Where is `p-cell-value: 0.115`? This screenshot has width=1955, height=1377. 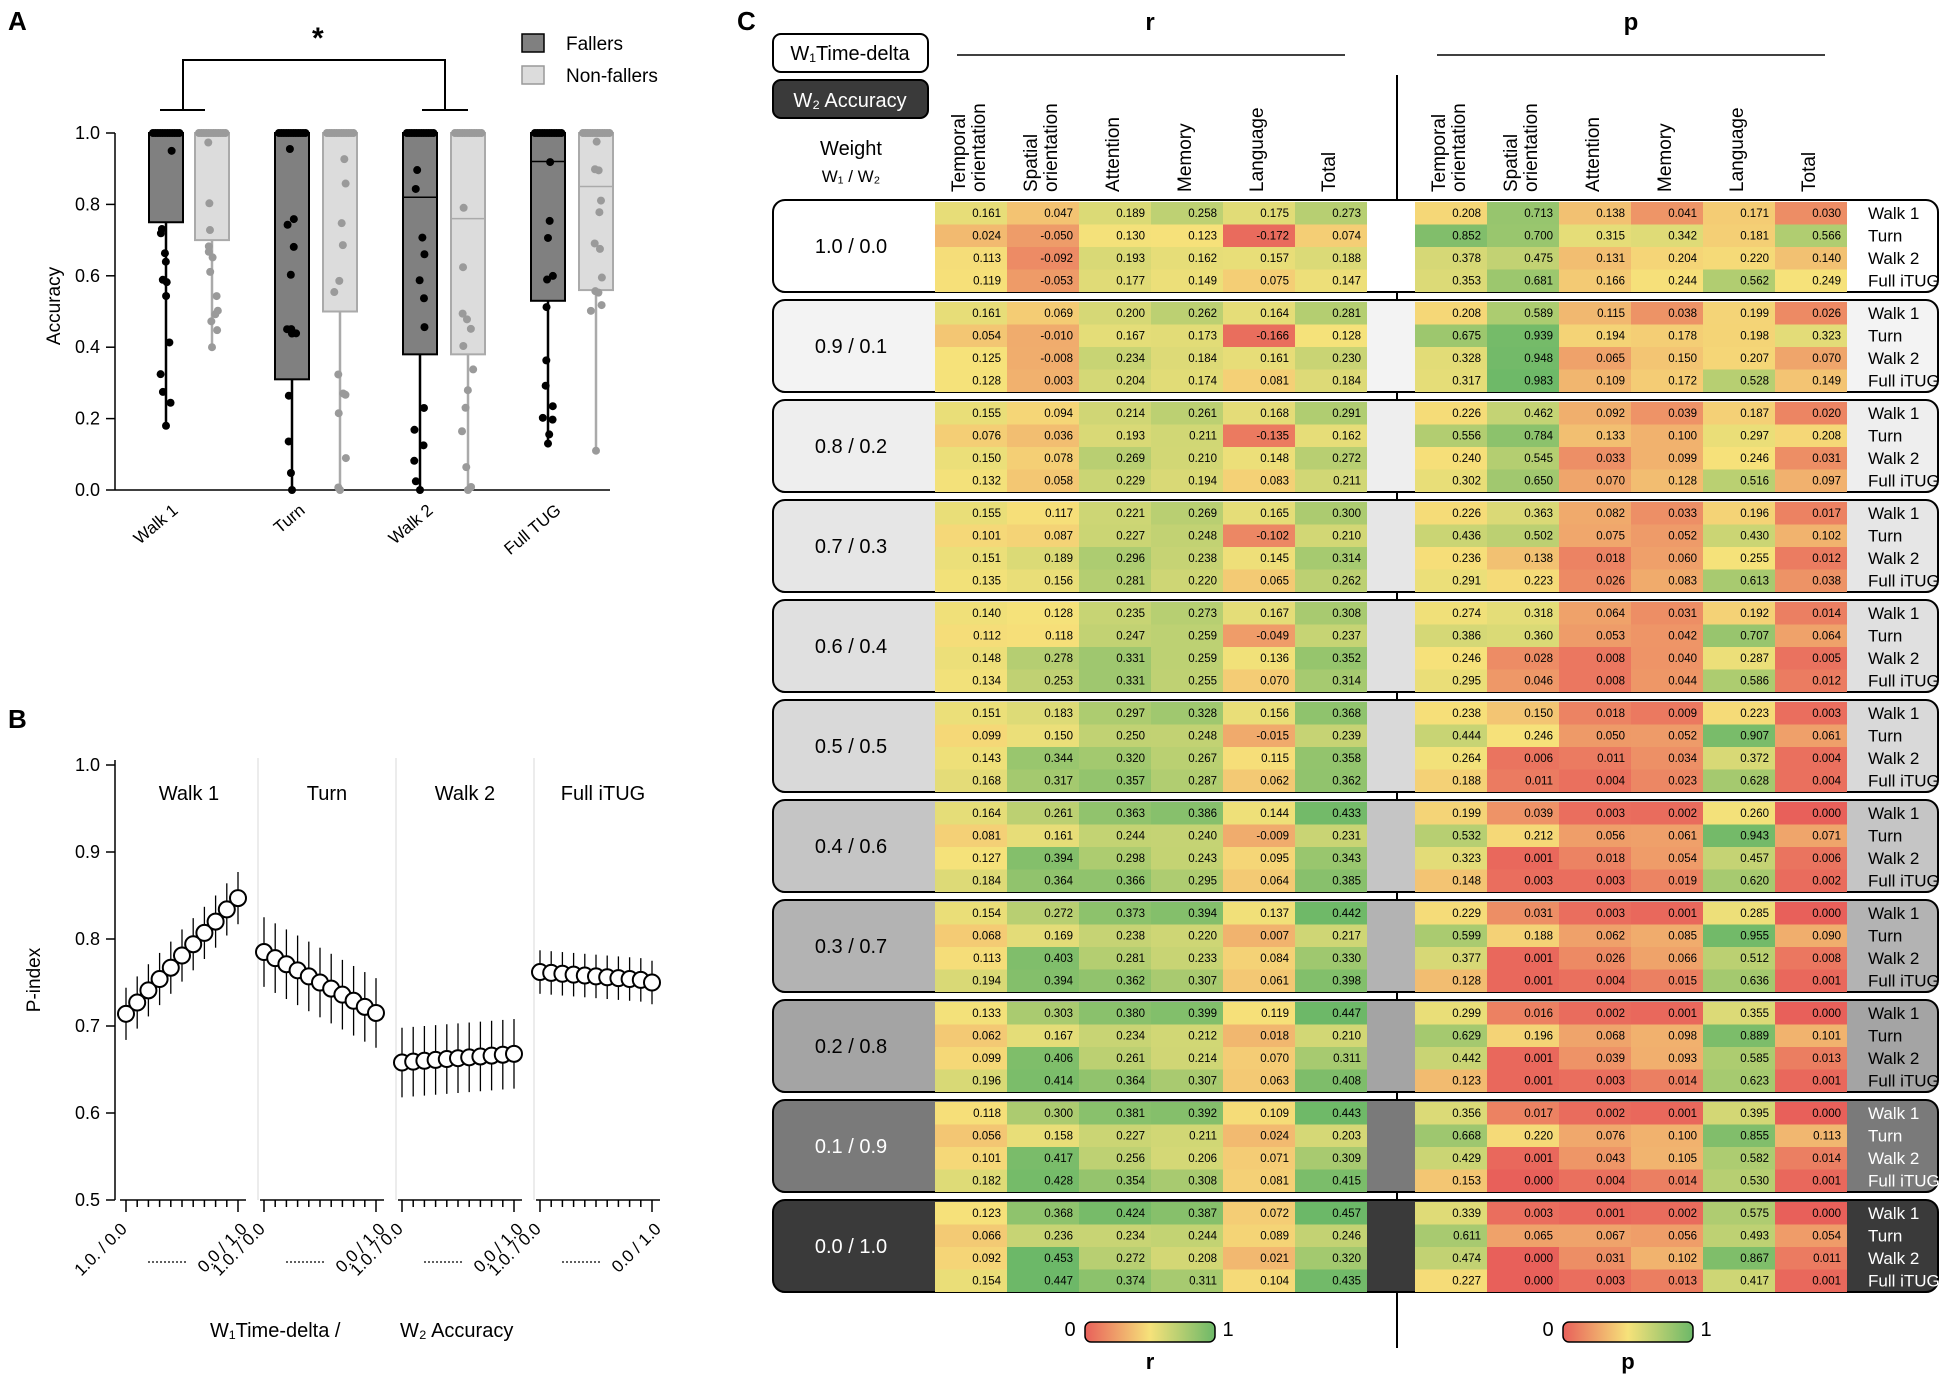 p-cell-value: 0.115 is located at coordinates (1611, 314).